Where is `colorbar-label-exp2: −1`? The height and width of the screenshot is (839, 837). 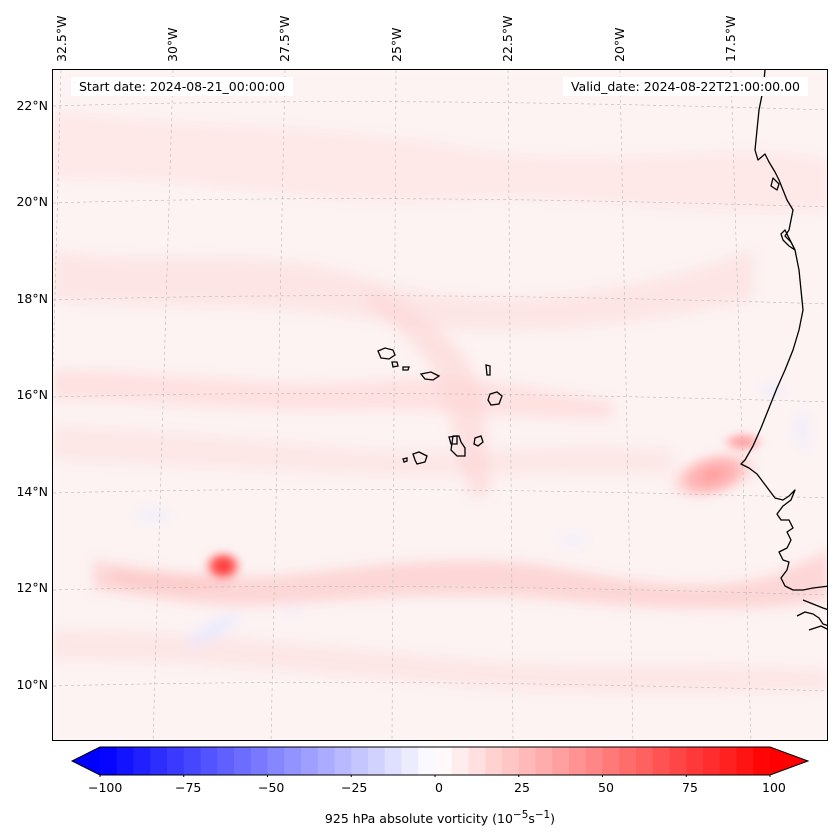 colorbar-label-exp2: −1 is located at coordinates (542, 815).